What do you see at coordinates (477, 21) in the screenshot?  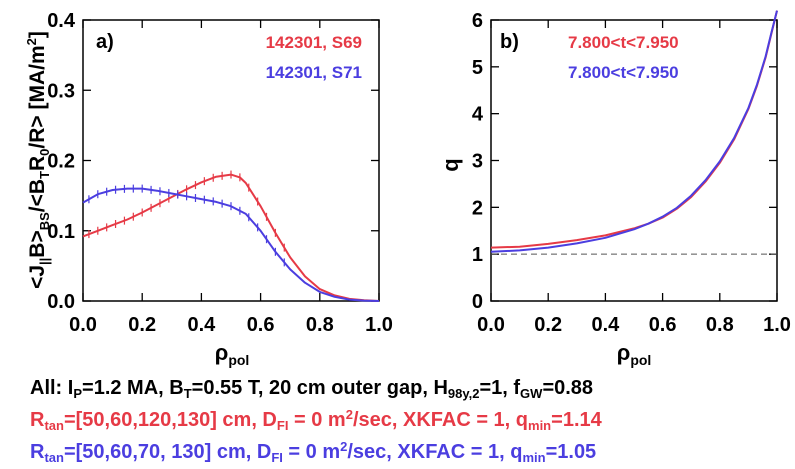 I see `y-tick-label: 6` at bounding box center [477, 21].